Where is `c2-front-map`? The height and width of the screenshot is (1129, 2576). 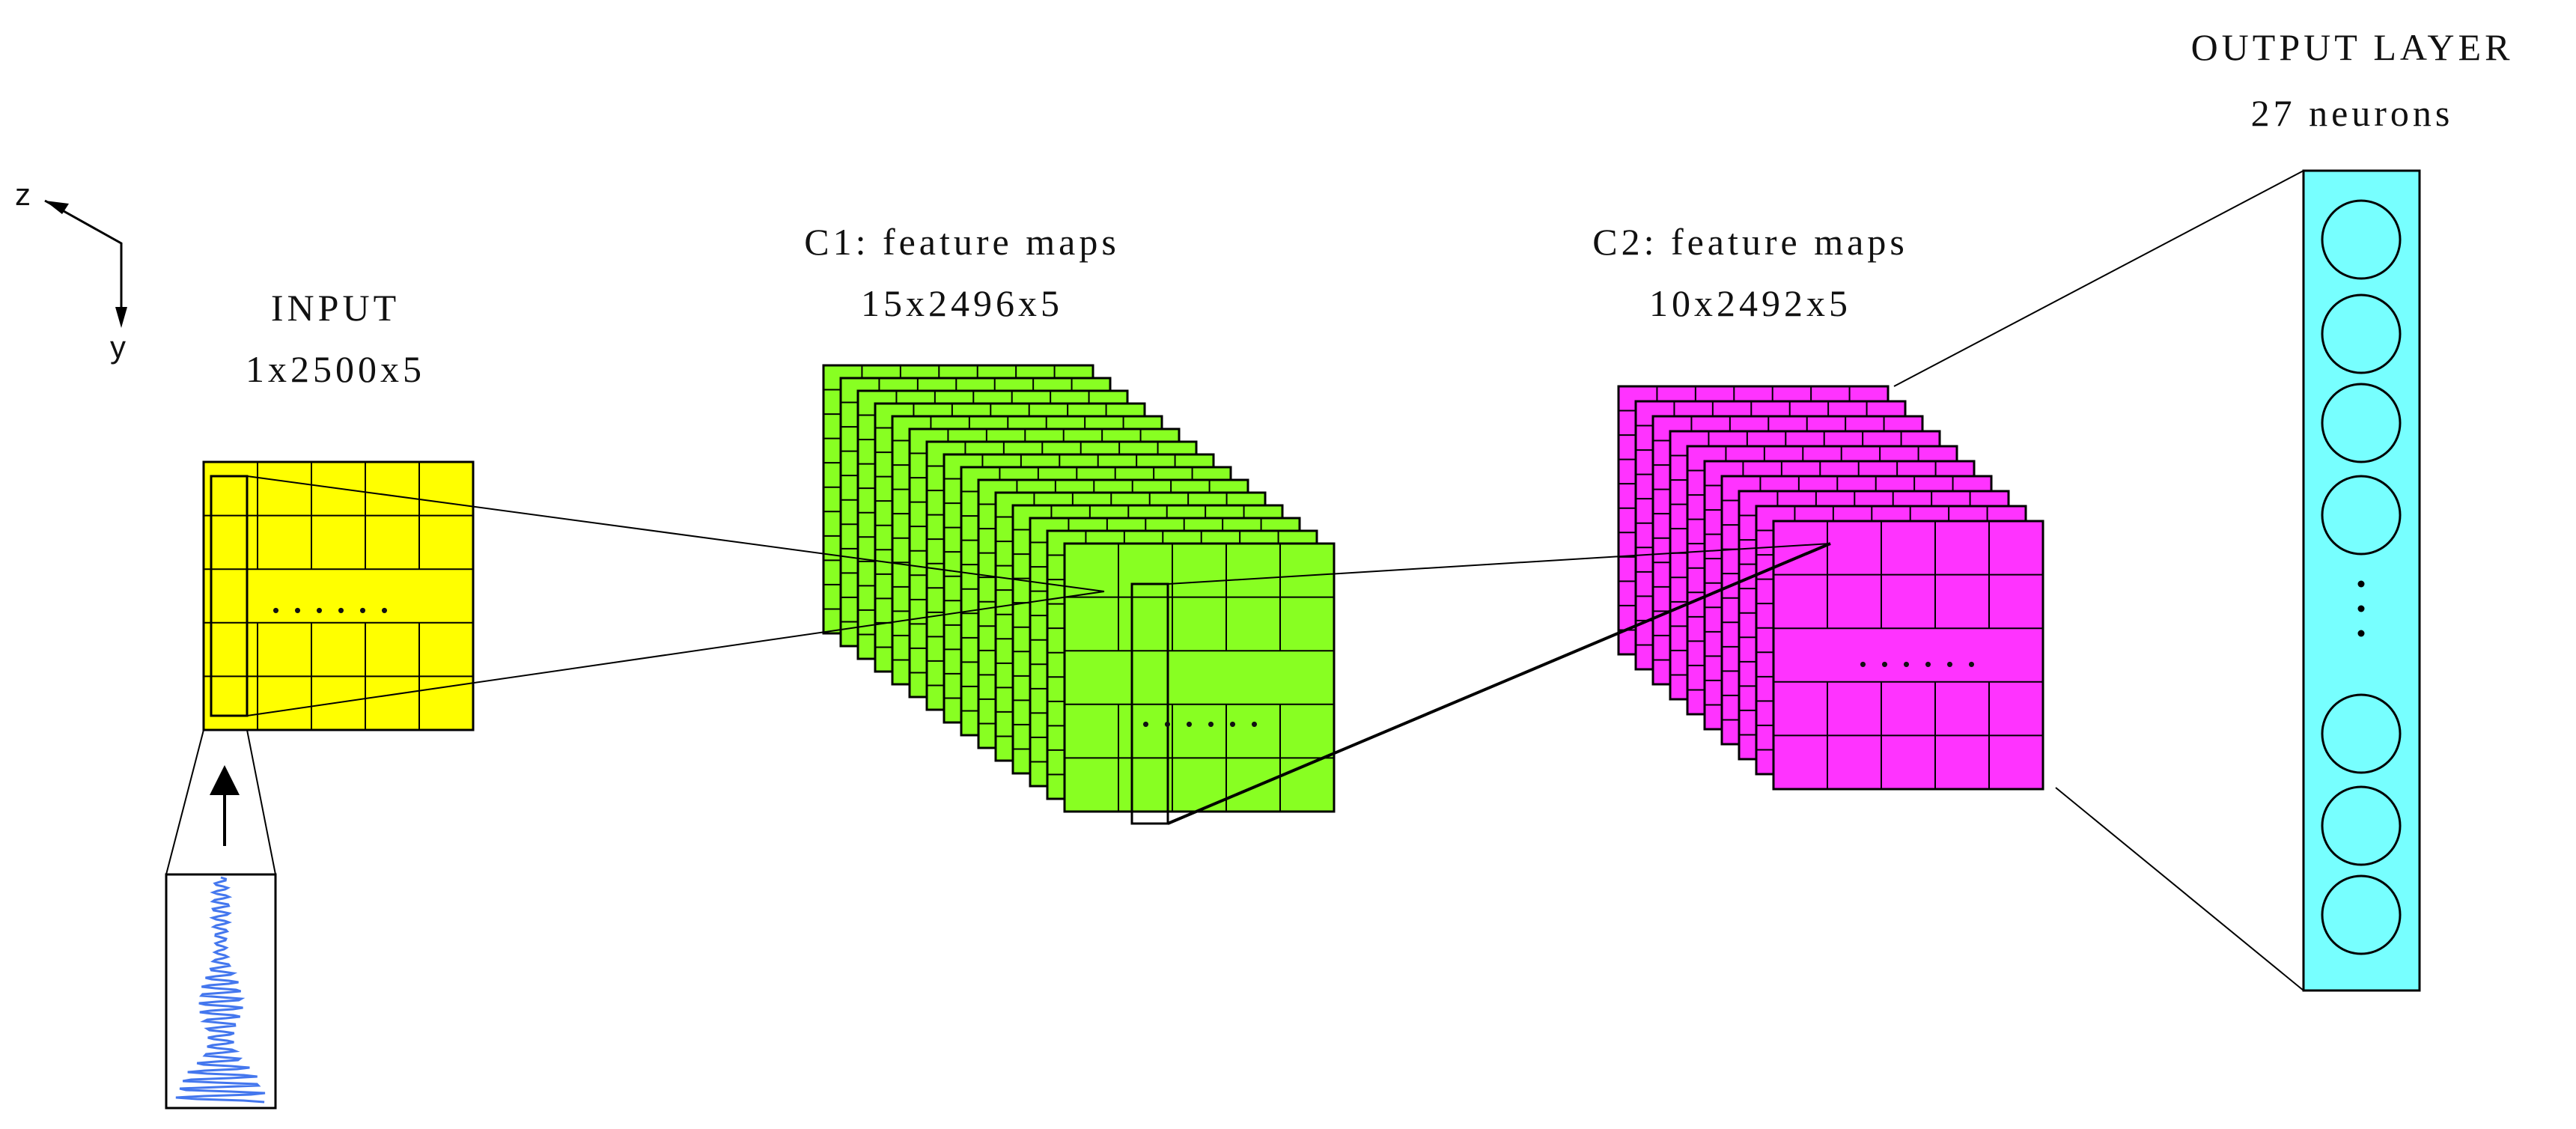 c2-front-map is located at coordinates (1908, 655).